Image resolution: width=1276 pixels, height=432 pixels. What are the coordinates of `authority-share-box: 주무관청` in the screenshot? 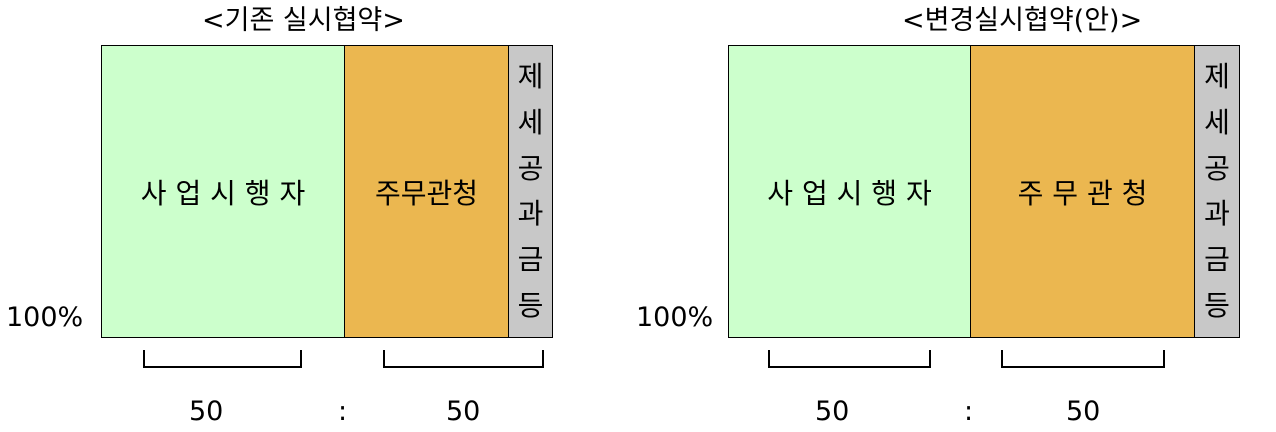 It's located at (426, 191).